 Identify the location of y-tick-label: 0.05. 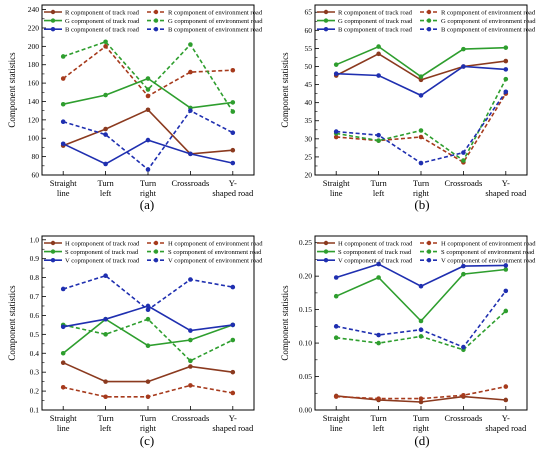
(305, 376).